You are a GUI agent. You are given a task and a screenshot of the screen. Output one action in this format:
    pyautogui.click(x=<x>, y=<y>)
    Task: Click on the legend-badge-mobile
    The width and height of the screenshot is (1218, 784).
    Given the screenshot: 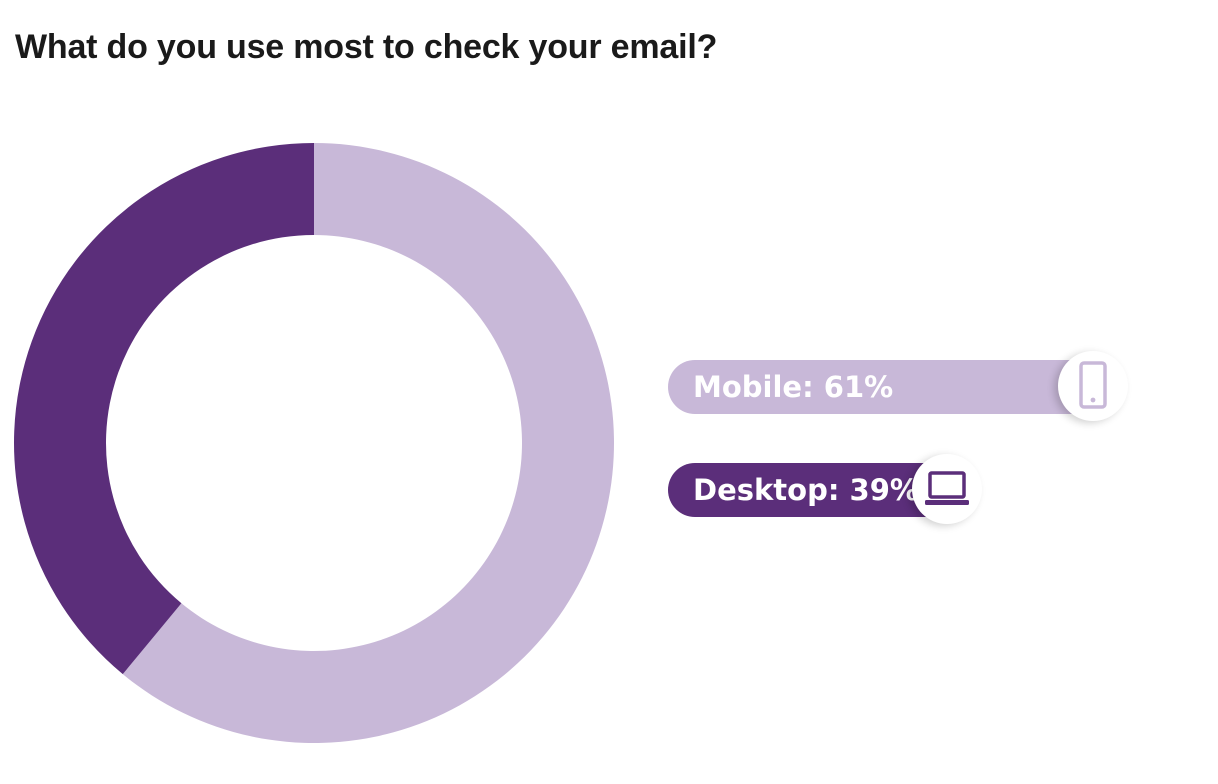 What is the action you would take?
    pyautogui.click(x=1093, y=386)
    